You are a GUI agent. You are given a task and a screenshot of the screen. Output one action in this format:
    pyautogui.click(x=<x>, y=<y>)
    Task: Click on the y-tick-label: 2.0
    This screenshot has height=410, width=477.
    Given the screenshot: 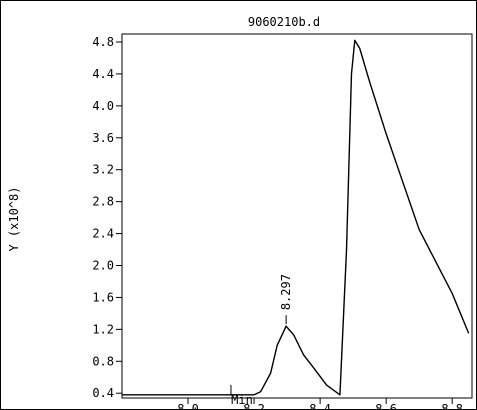 What is the action you would take?
    pyautogui.click(x=103, y=265)
    